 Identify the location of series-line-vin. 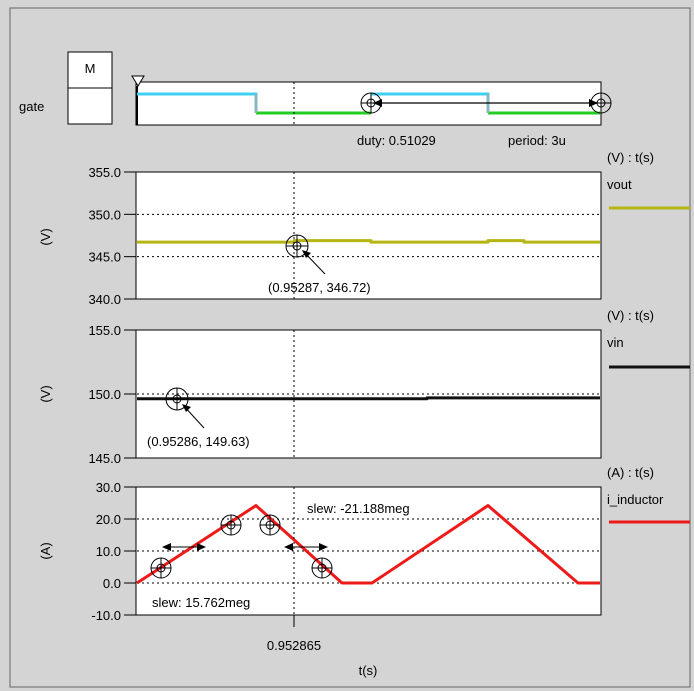
(368, 398).